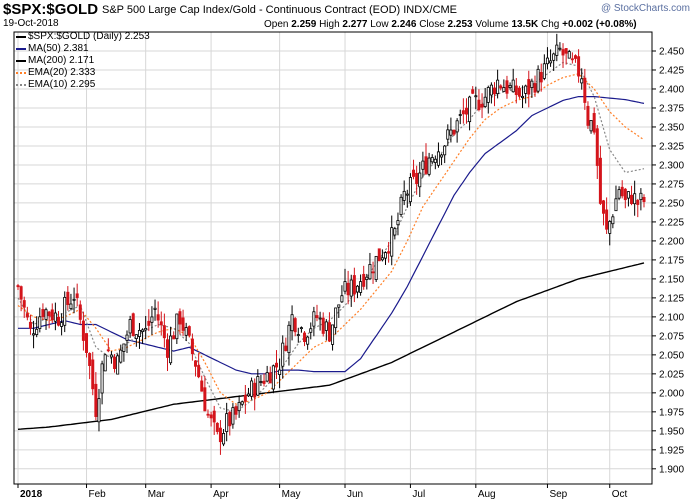  What do you see at coordinates (355, 24) in the screenshot?
I see `high-value: 2.277` at bounding box center [355, 24].